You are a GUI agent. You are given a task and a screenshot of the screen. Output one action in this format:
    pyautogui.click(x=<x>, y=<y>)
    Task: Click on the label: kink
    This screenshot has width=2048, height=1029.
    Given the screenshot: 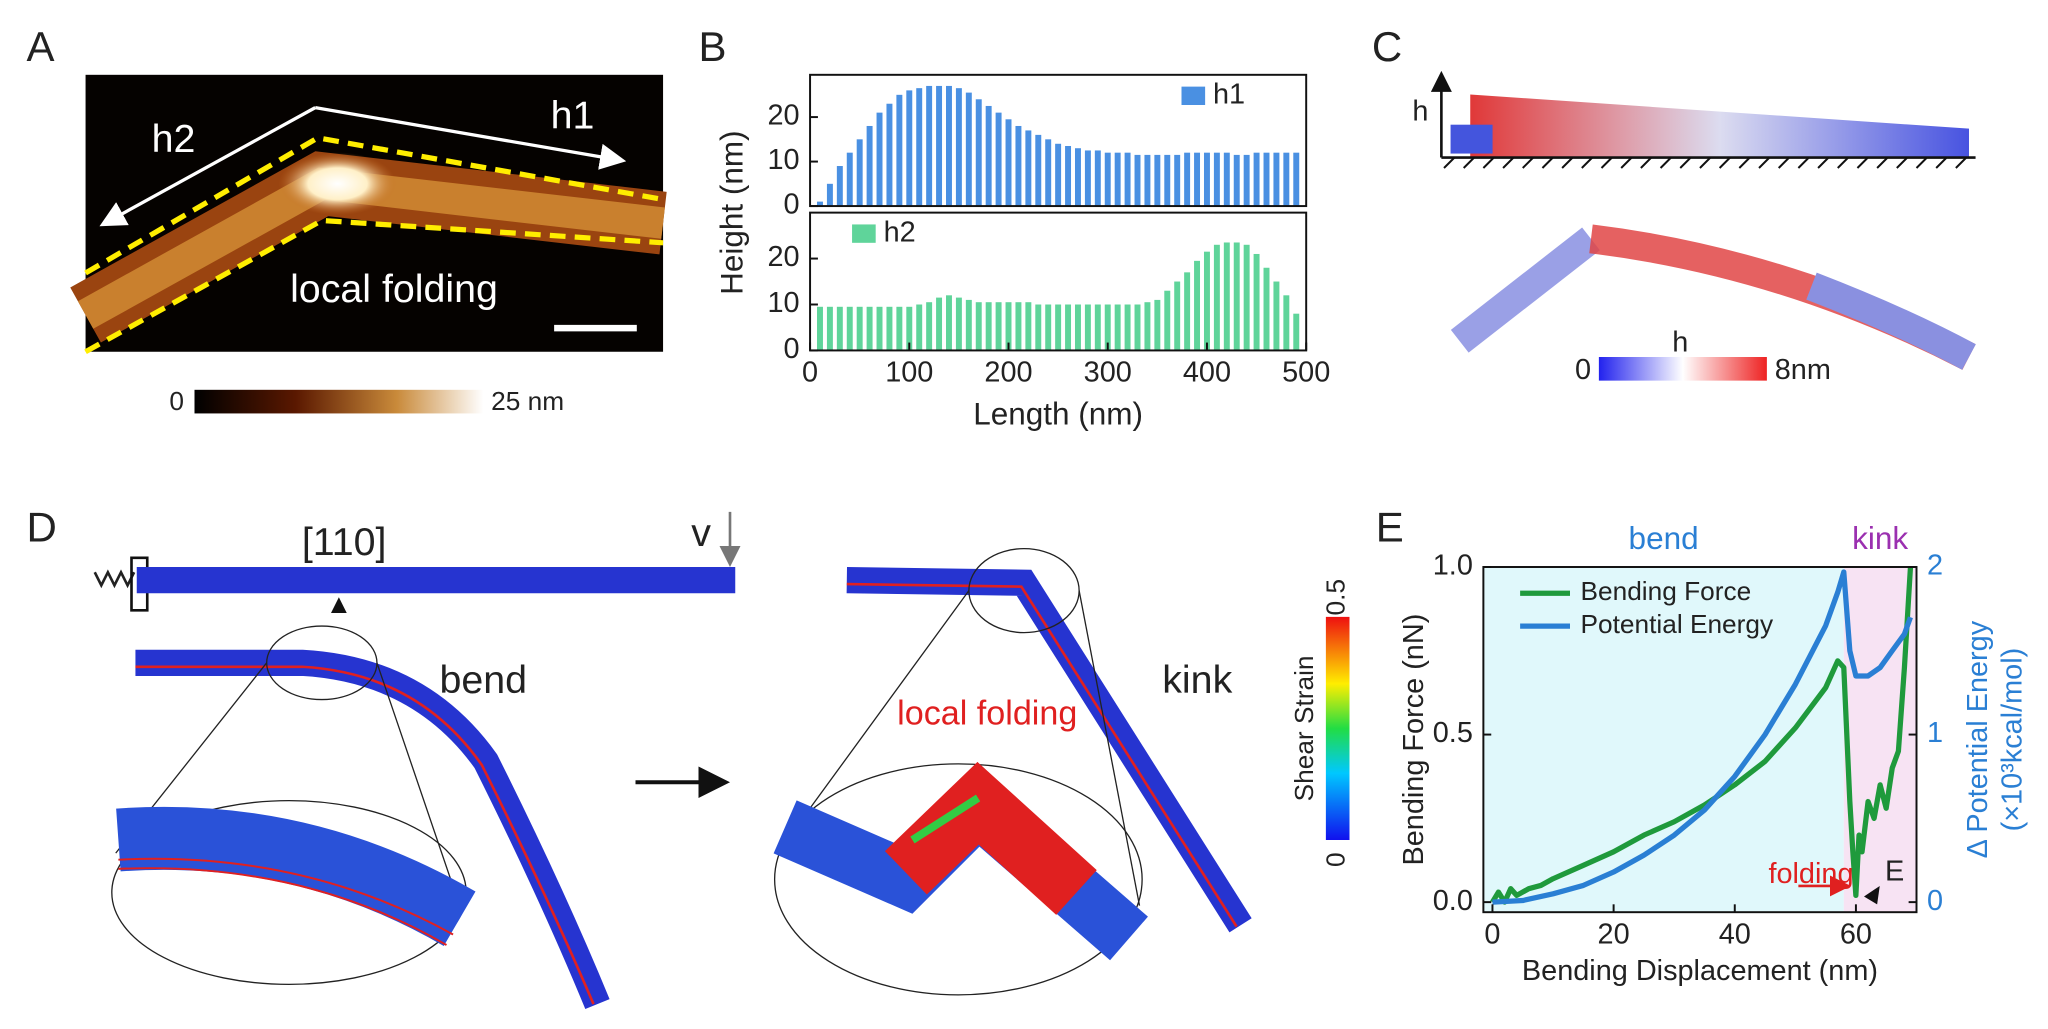 What is the action you would take?
    pyautogui.click(x=1197, y=680)
    